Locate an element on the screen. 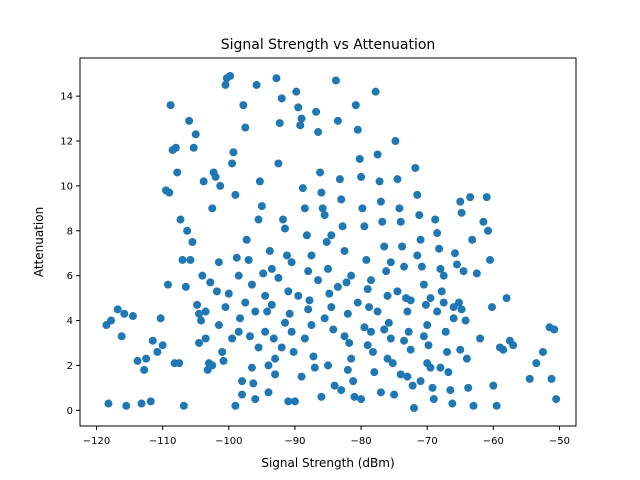  x-axis-label: Signal Strength (dBm) is located at coordinates (327, 463).